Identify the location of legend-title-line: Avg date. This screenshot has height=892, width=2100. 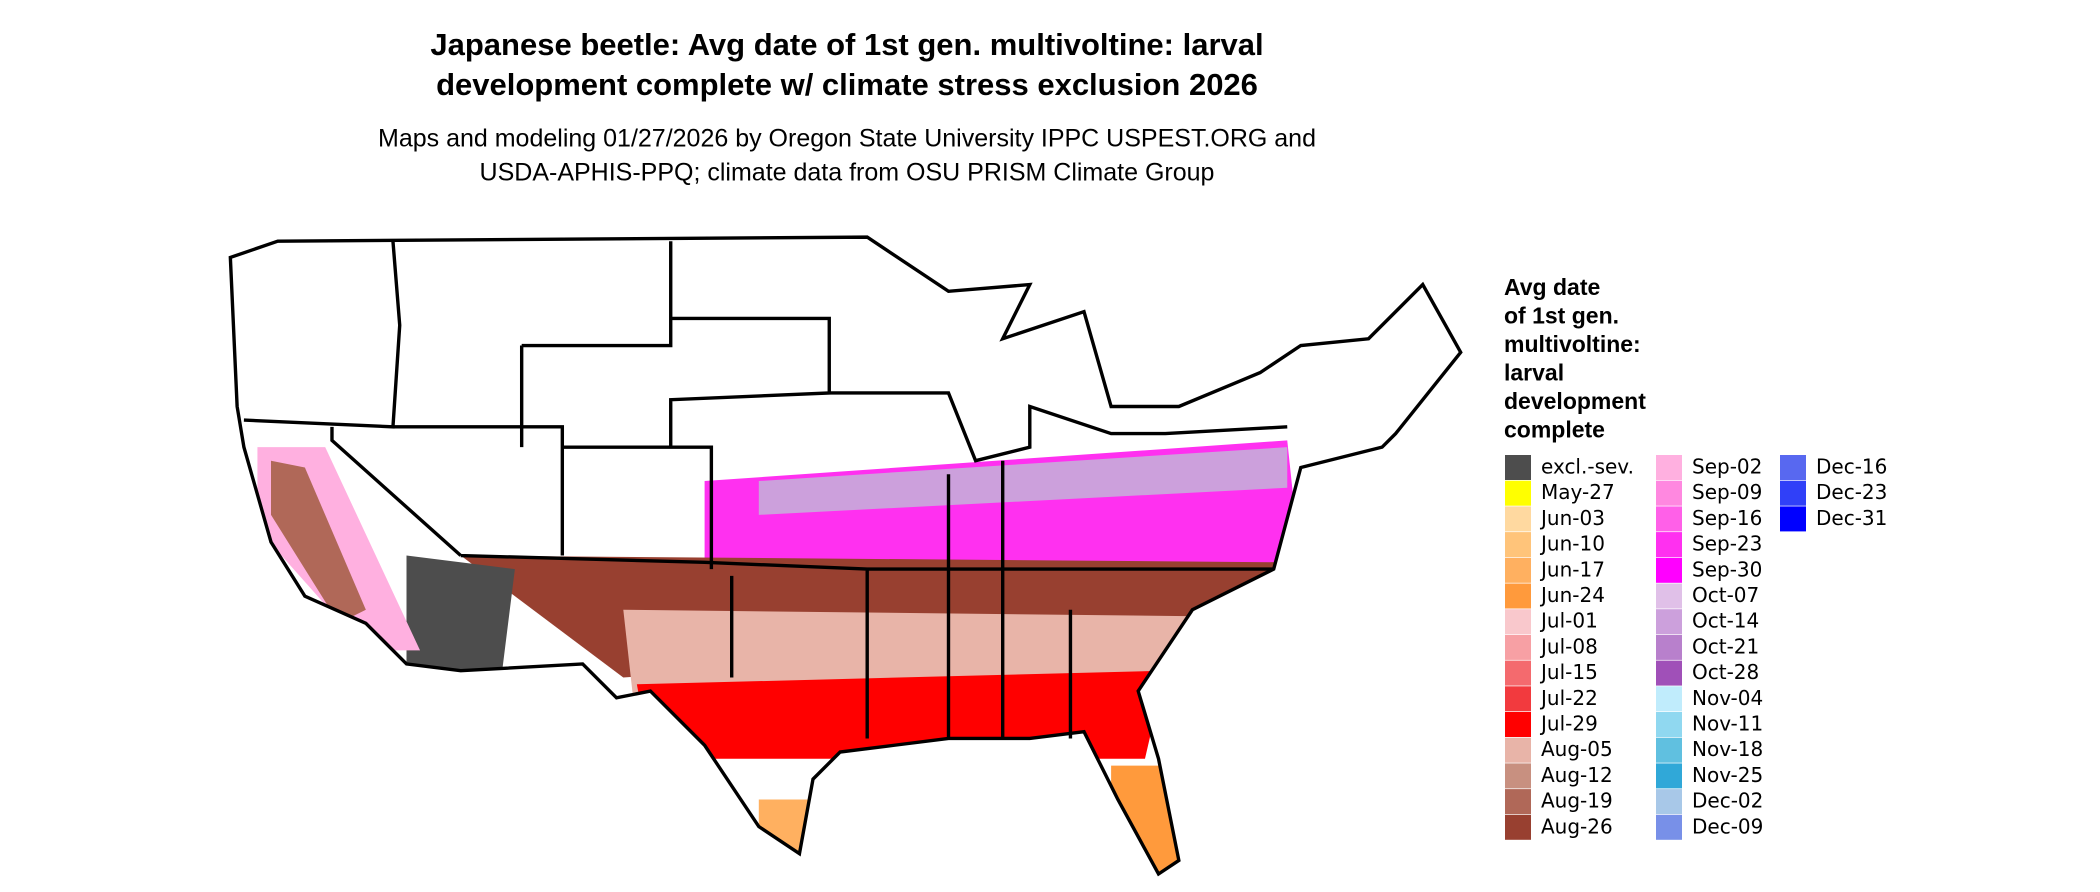
(1552, 287).